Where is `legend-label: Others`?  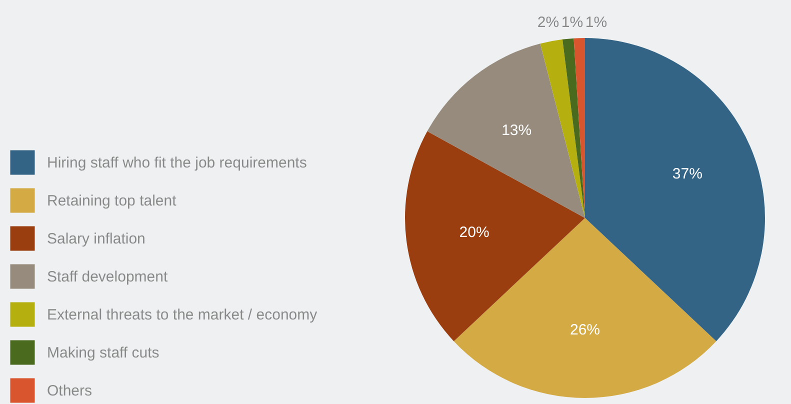
legend-label: Others is located at coordinates (69, 391).